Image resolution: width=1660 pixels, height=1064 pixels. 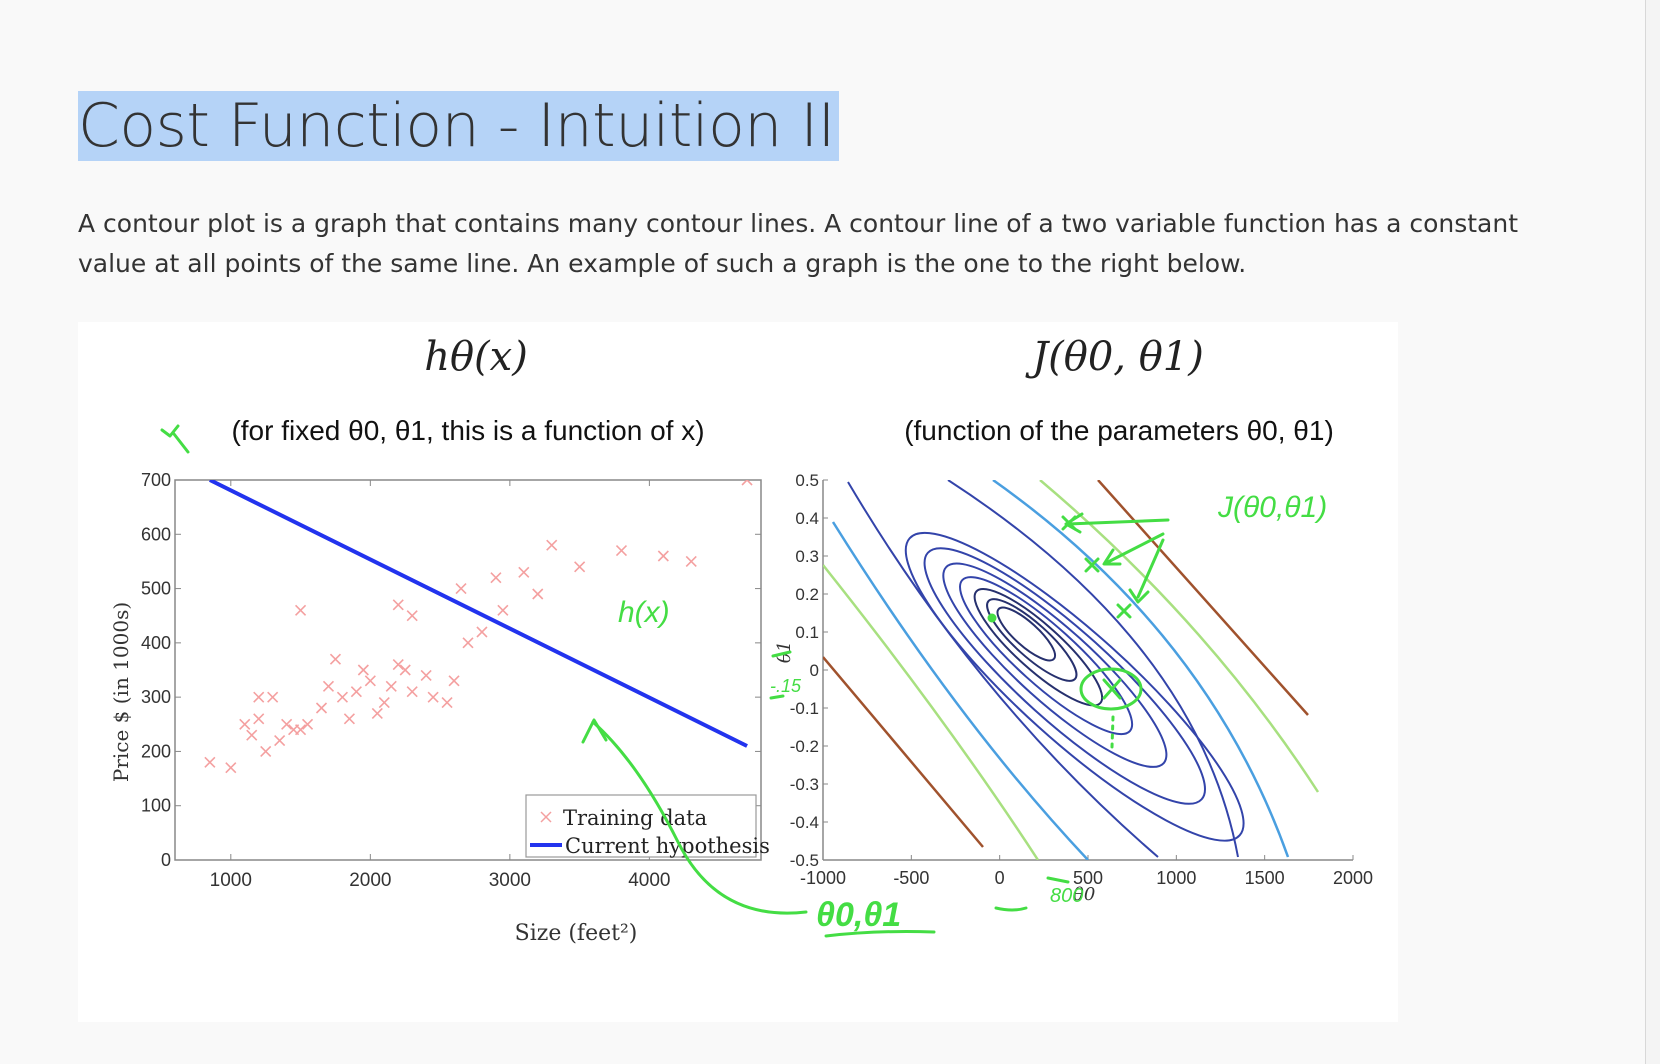 What do you see at coordinates (175, 439) in the screenshot?
I see `annotation-tick-mark` at bounding box center [175, 439].